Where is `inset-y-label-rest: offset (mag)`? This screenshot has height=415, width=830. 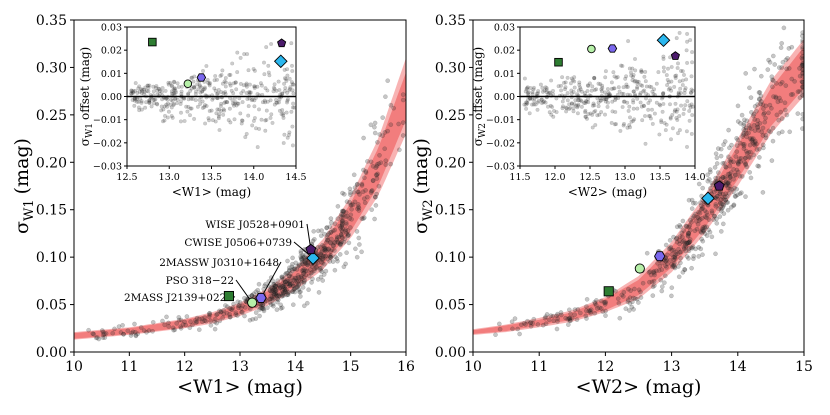 inset-y-label-rest: offset (mag) is located at coordinates (85, 83).